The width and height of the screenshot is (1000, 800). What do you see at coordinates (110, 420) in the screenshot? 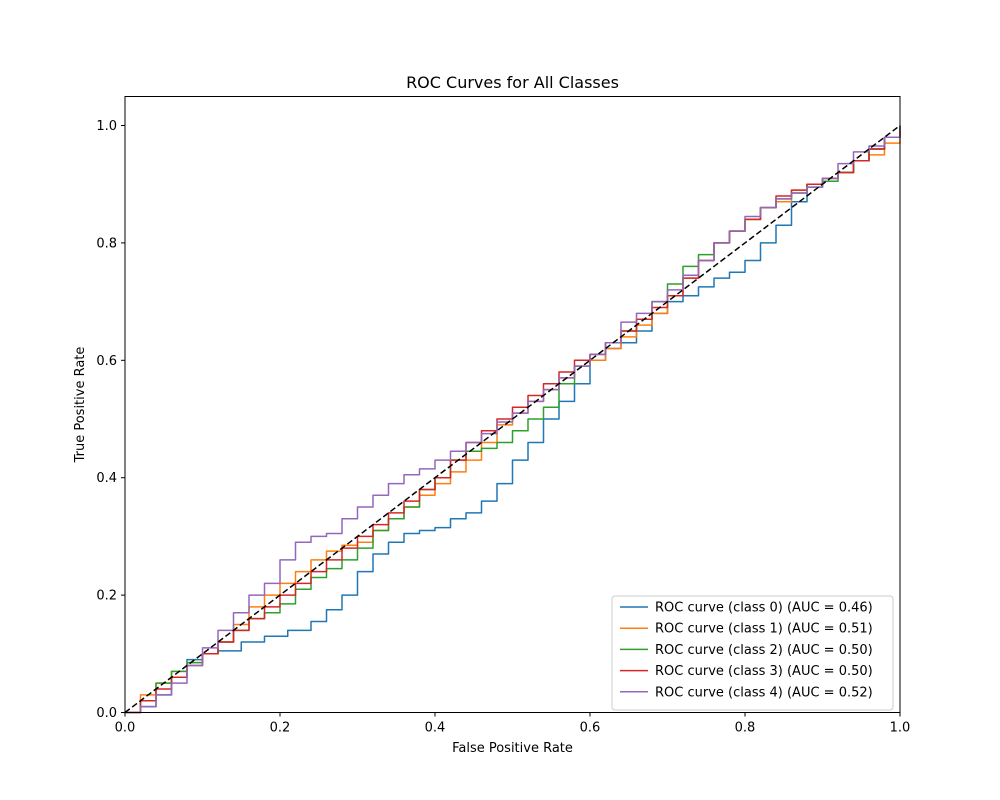
I see `y-axis: 0.0 0.2 0.4 0.6 0.8 1.0` at bounding box center [110, 420].